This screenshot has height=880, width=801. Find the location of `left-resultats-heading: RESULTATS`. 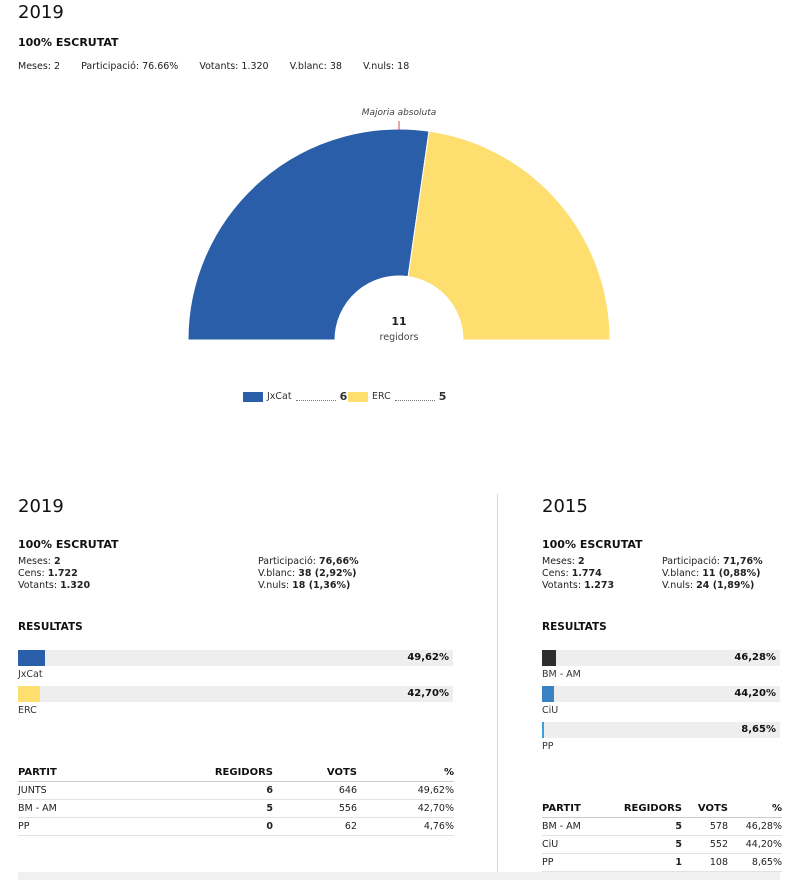

left-resultats-heading: RESULTATS is located at coordinates (50, 627).